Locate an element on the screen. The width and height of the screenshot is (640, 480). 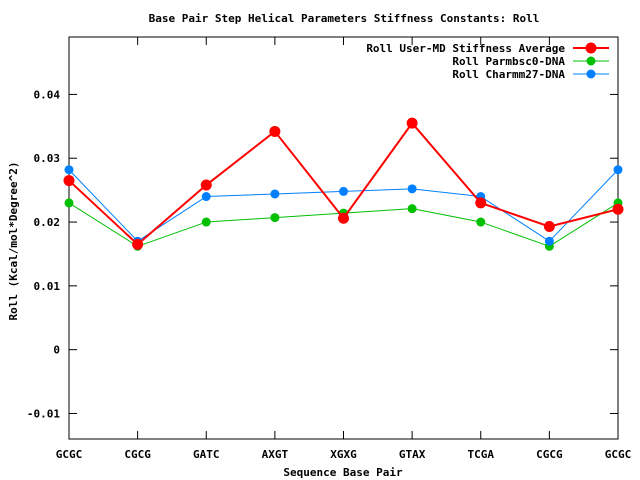
x-tick-label: TCGA is located at coordinates (481, 454).